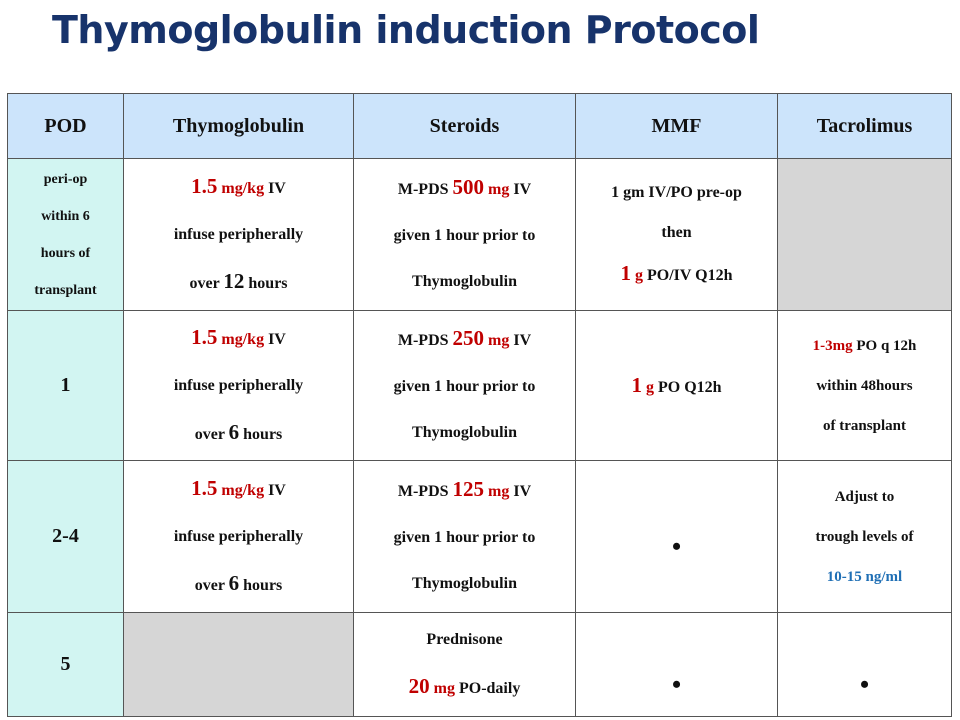  I want to click on header-pod: POD, so click(65, 126).